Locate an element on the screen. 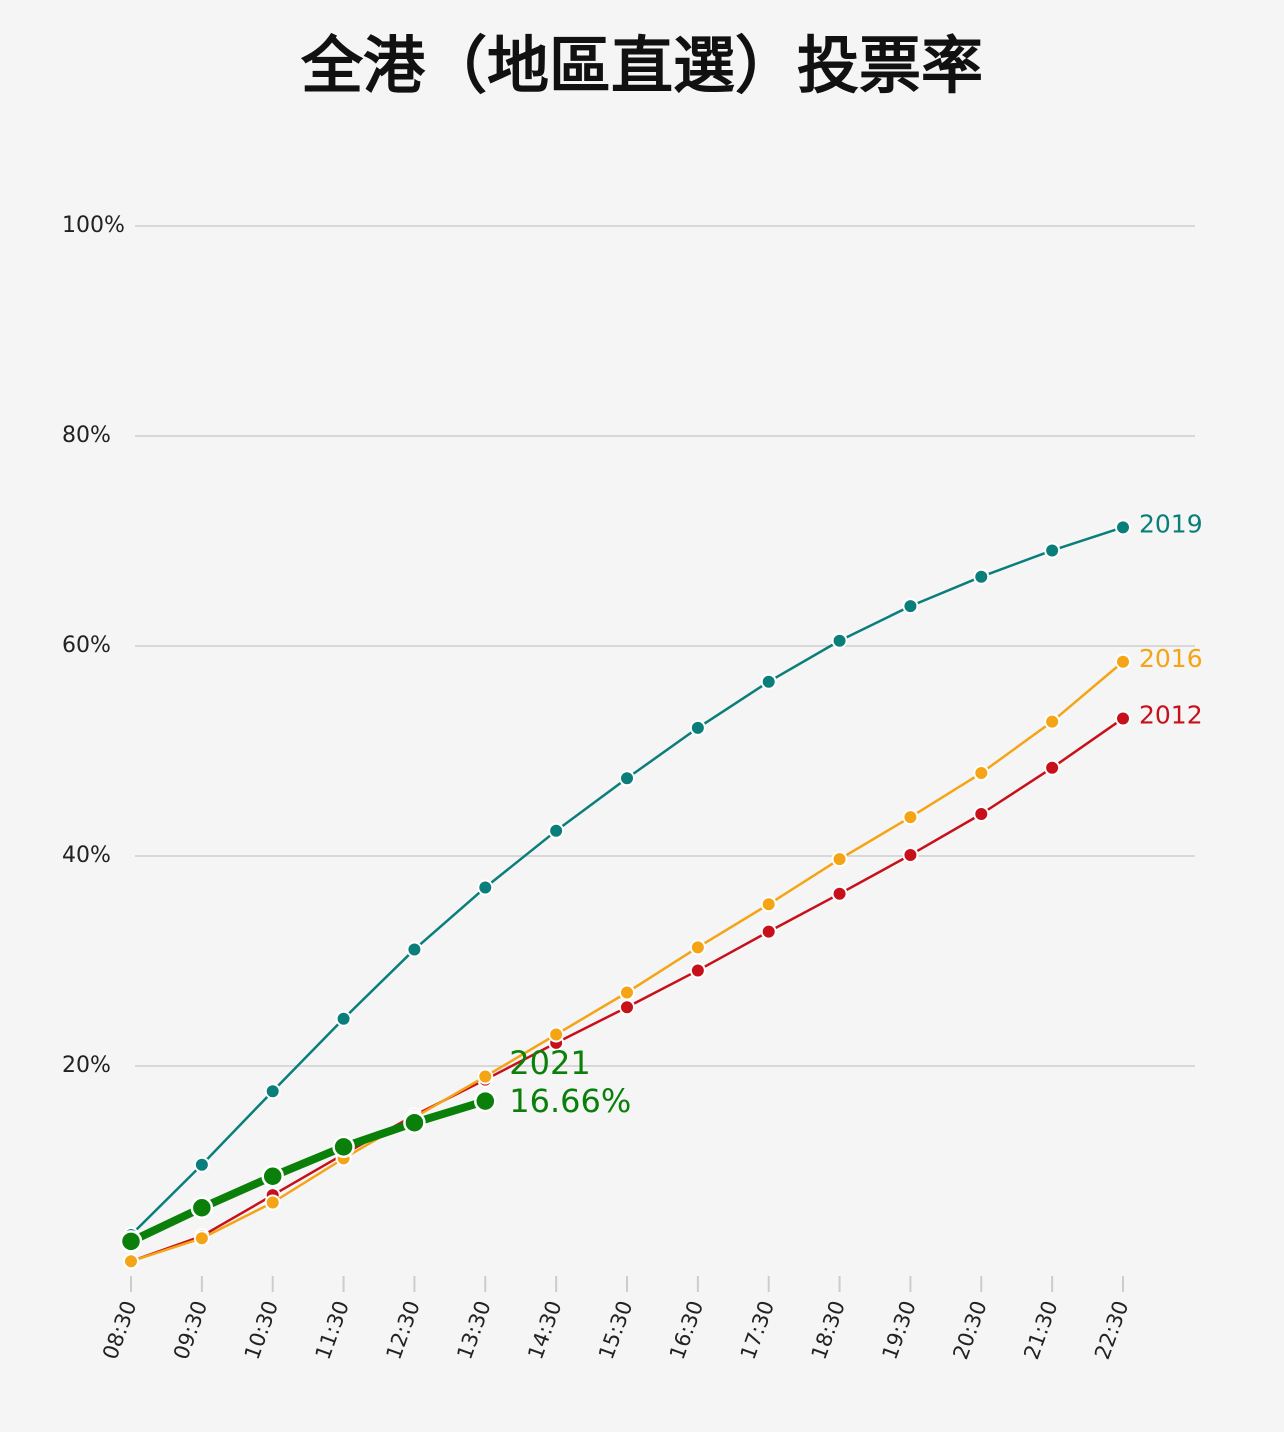 The width and height of the screenshot is (1284, 1432). chart-title: 全港（地區直選）投票率 is located at coordinates (641, 65).